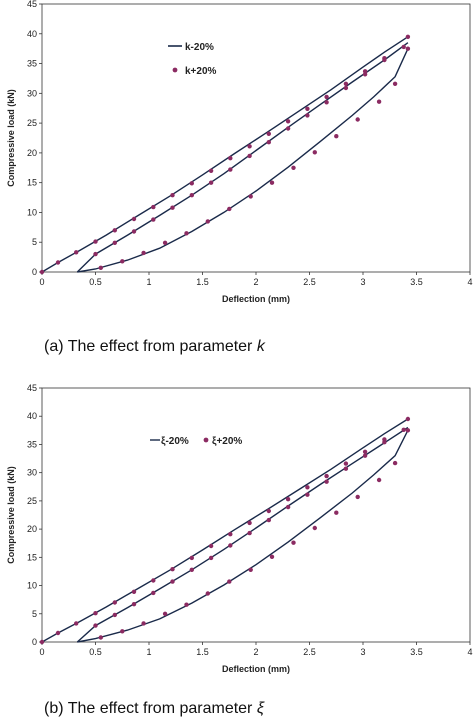 This screenshot has height=722, width=474. Describe the element at coordinates (32, 416) in the screenshot. I see `y-tick-label: 40` at that location.